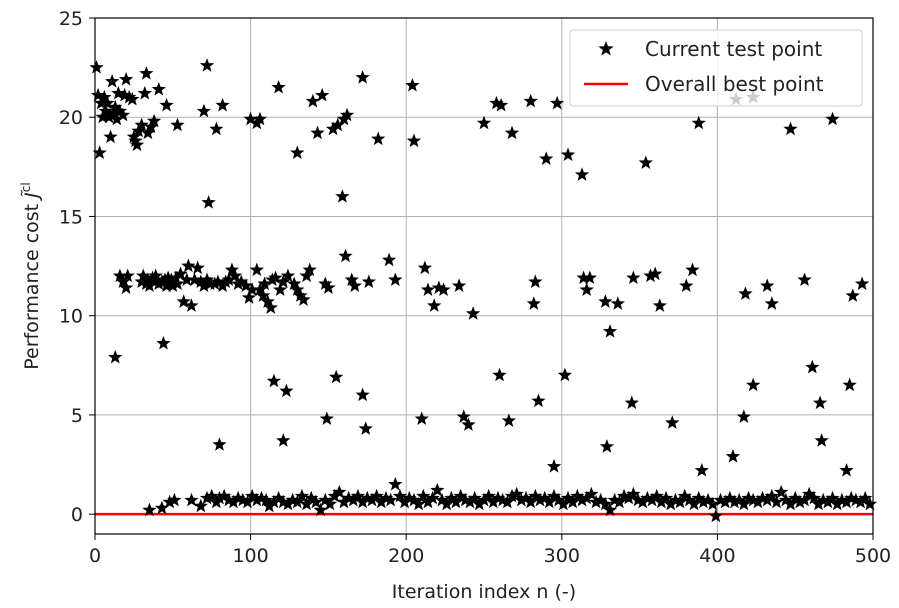  Describe the element at coordinates (250, 556) in the screenshot. I see `x-tick-label: 100` at that location.